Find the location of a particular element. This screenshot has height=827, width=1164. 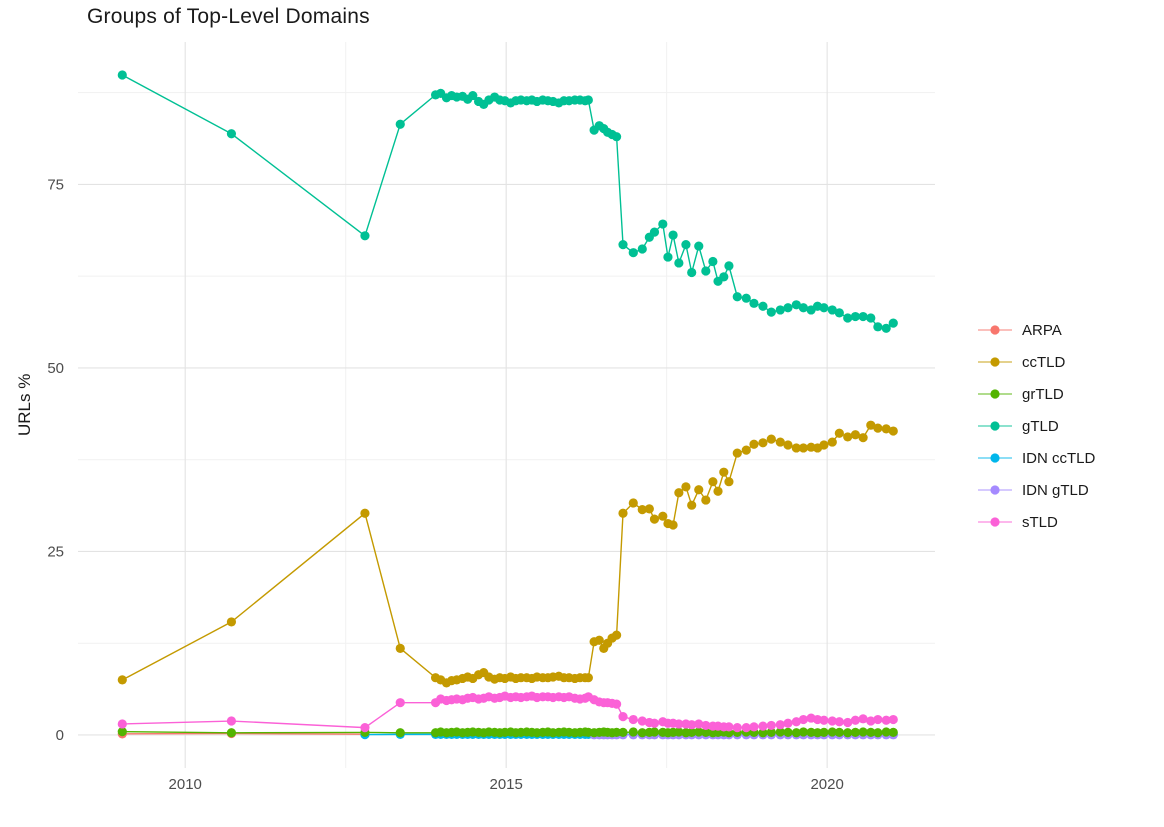

x-tick-label: 2020 is located at coordinates (826, 784).